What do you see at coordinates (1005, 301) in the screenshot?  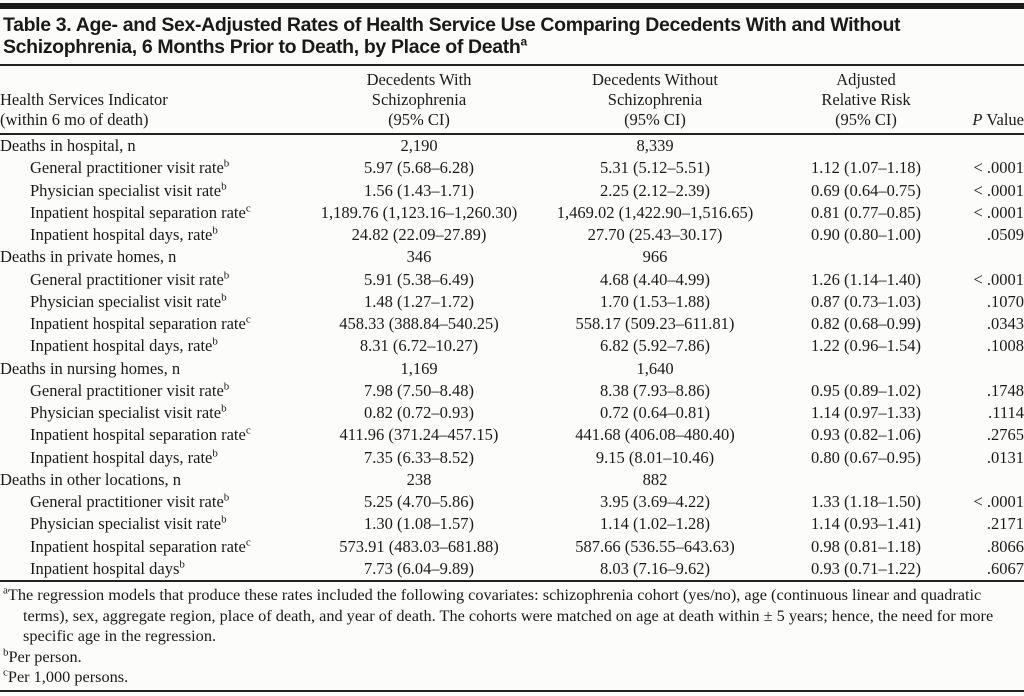 I see `p-value: .1070` at bounding box center [1005, 301].